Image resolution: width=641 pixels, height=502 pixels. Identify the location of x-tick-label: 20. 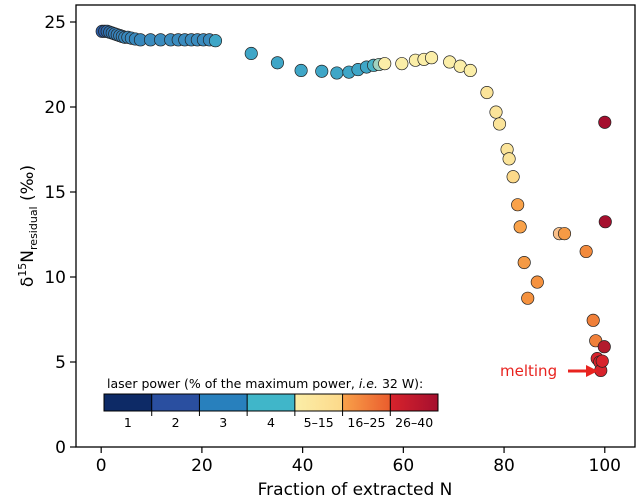
(202, 466).